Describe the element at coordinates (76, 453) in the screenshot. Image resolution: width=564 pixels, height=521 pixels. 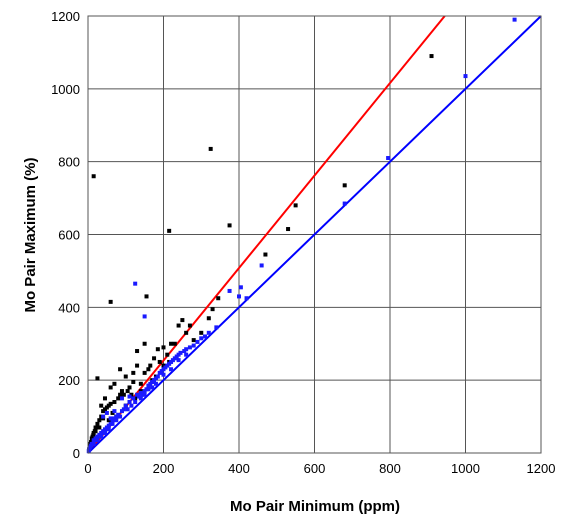
I see `y-tick-label: 0` at that location.